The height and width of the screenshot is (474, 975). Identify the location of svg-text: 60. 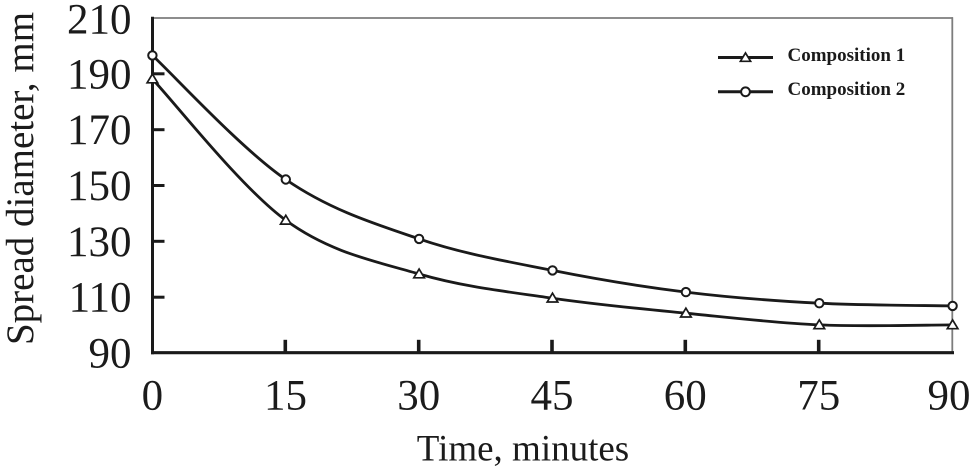
(685, 396).